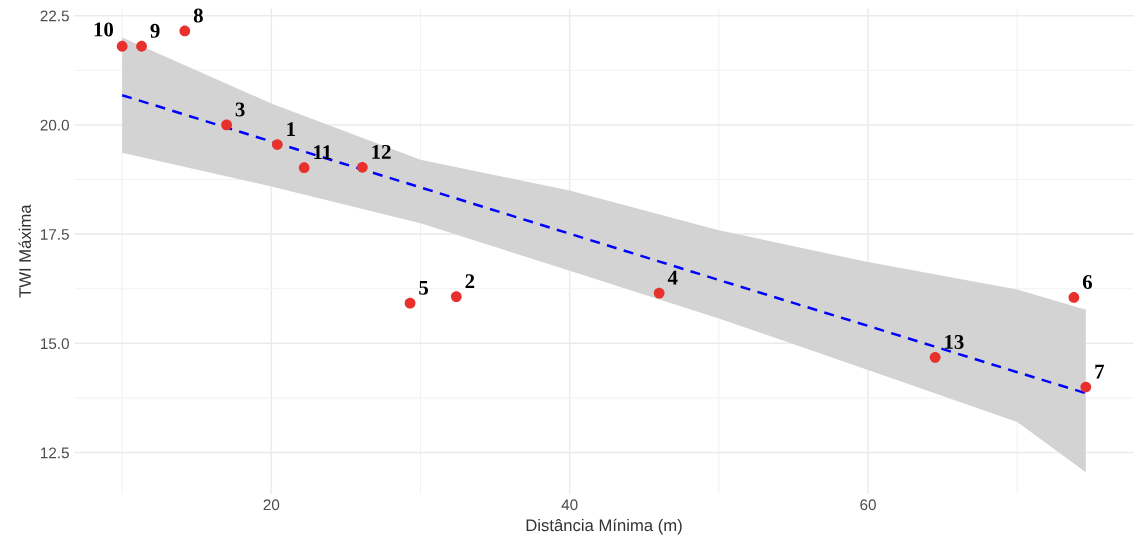  I want to click on y-tick-label: 20.0, so click(54, 125).